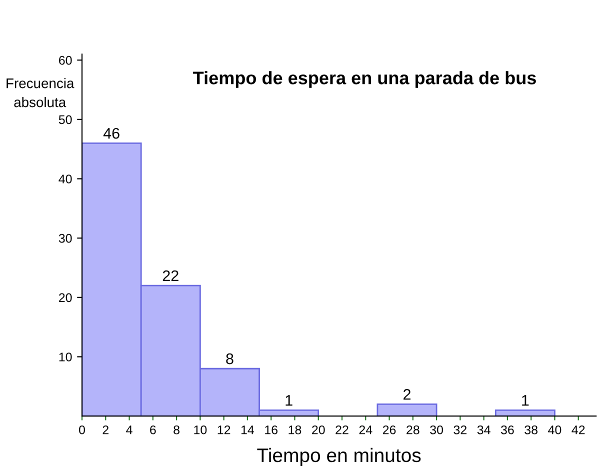 Image resolution: width=612 pixels, height=467 pixels. What do you see at coordinates (531, 429) in the screenshot?
I see `x-tick-label: 38` at bounding box center [531, 429].